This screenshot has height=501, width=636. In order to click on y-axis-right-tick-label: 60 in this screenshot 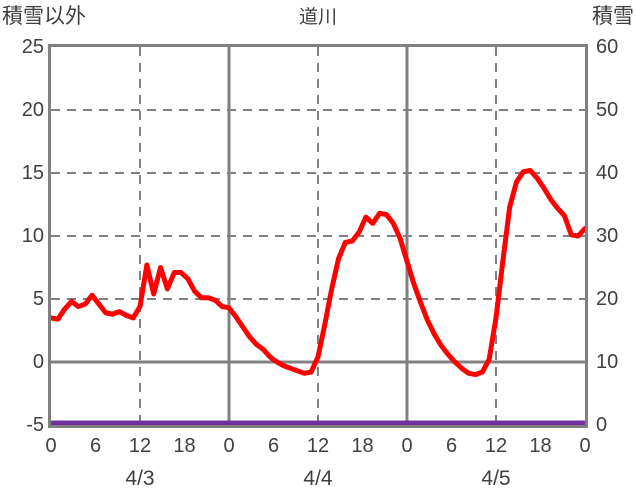, I will do `click(607, 47)`.